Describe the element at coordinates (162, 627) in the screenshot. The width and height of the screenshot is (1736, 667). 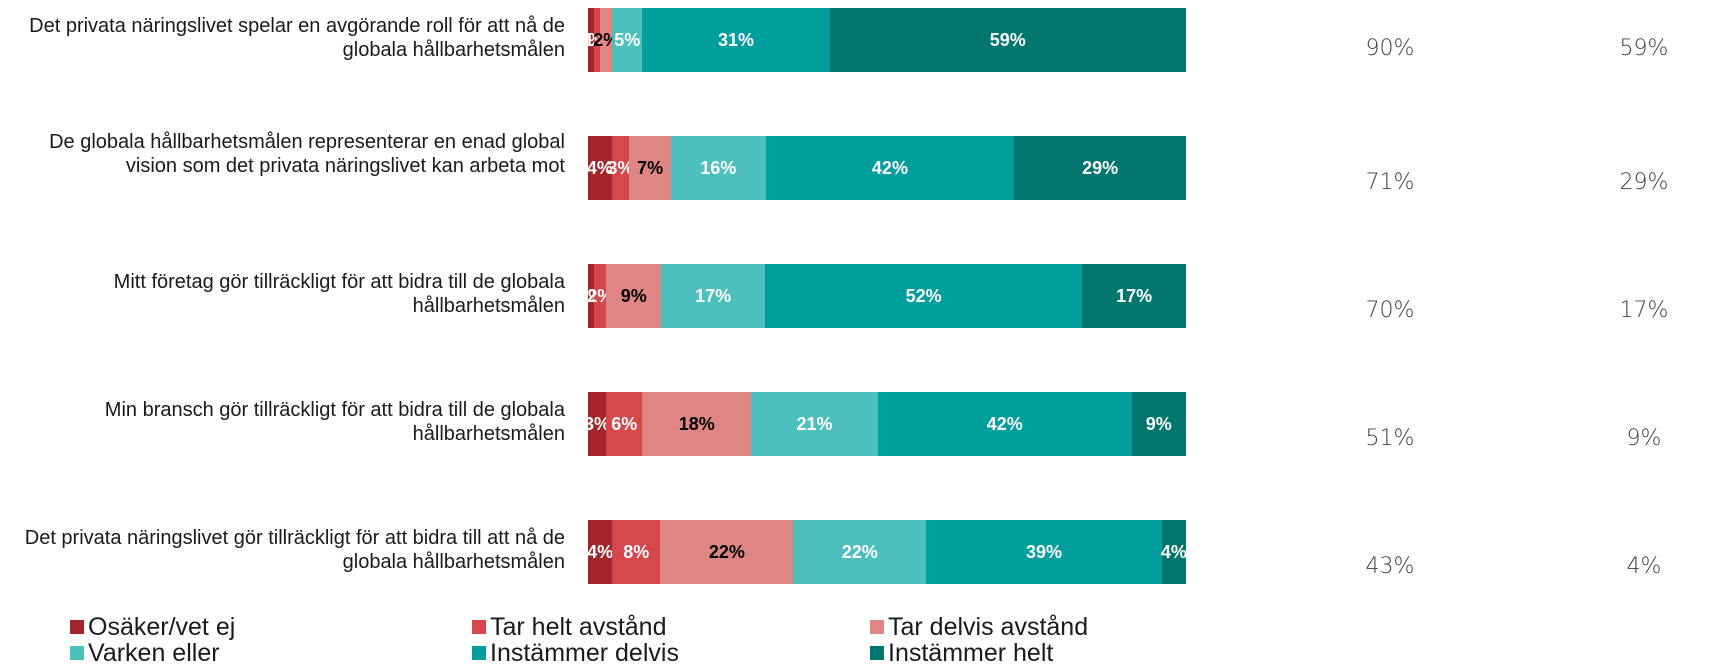
I see `legend-label: Osäker/vet ej` at that location.